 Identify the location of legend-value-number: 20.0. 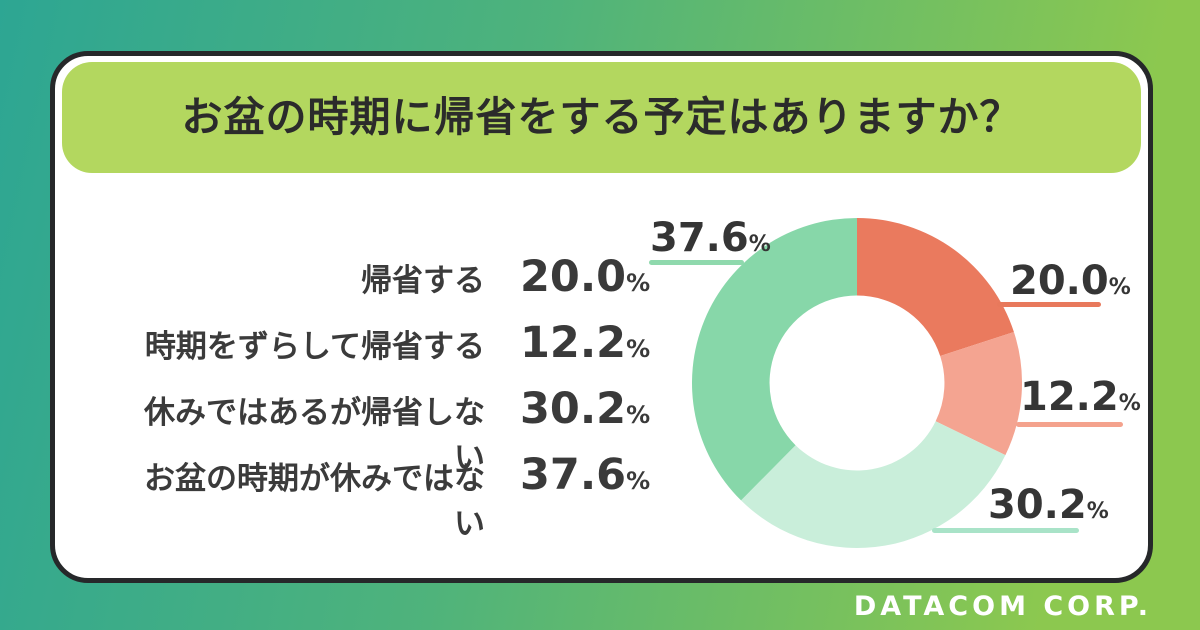
(573, 277).